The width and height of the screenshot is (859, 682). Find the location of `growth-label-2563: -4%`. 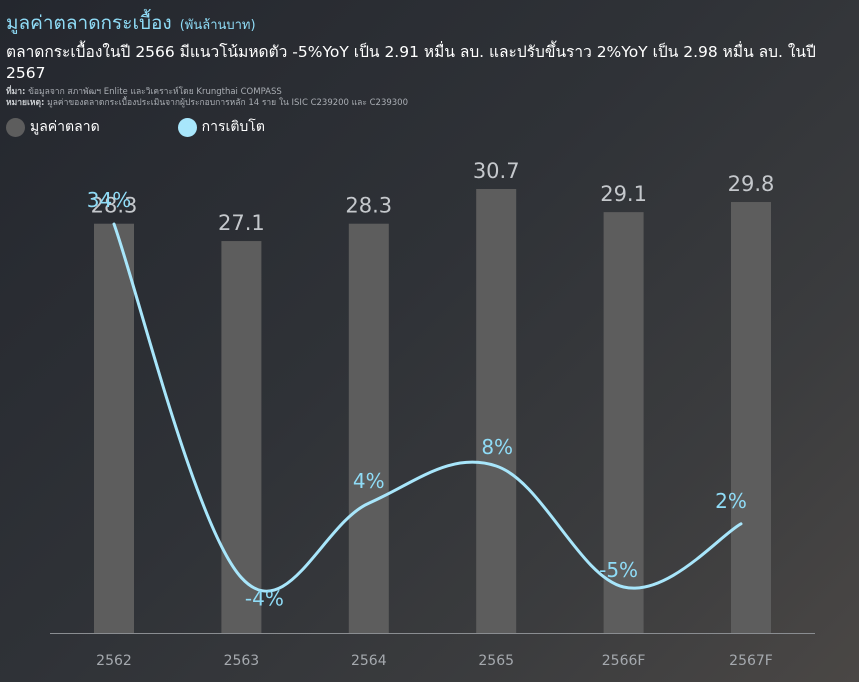

growth-label-2563: -4% is located at coordinates (264, 599).